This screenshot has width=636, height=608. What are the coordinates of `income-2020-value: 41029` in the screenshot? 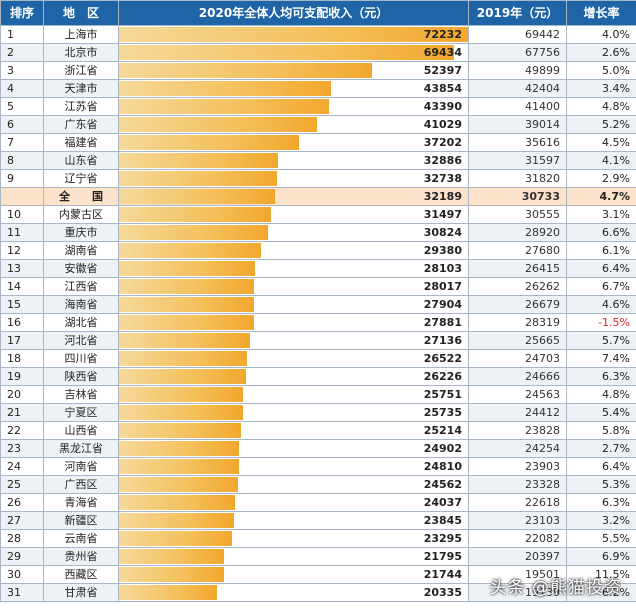 It's located at (442, 124).